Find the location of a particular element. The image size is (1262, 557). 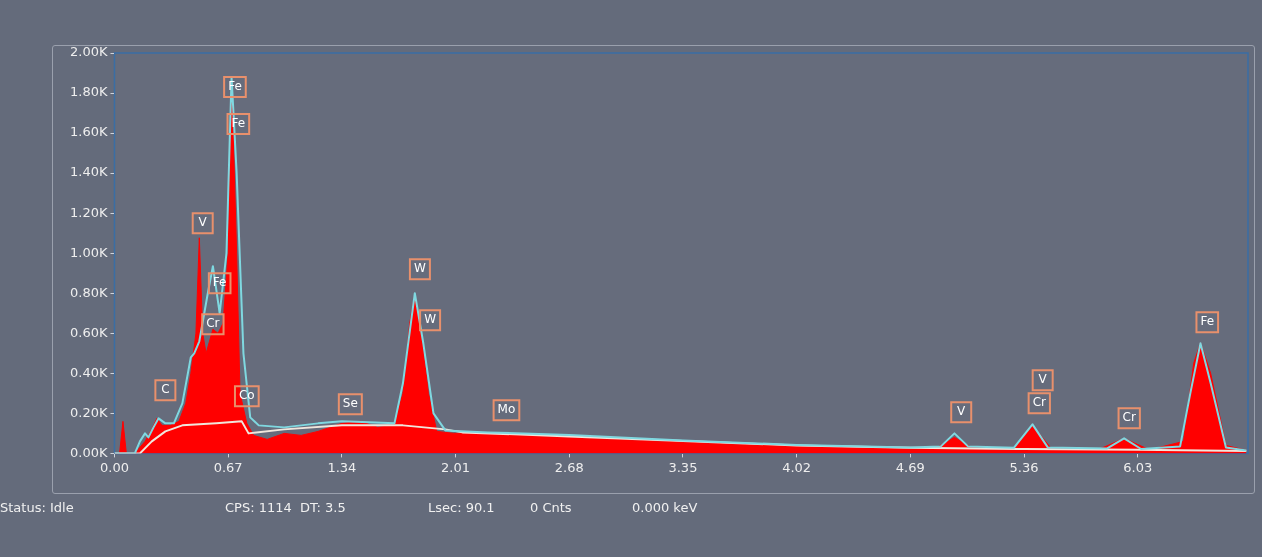

y-tick-label: 0.40K is located at coordinates (88, 372).